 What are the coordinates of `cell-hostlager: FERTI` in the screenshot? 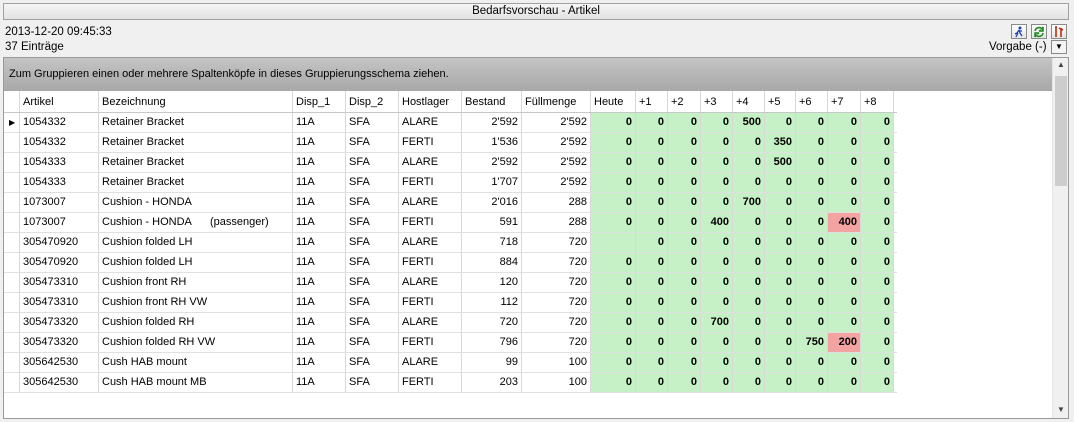 It's located at (430, 302).